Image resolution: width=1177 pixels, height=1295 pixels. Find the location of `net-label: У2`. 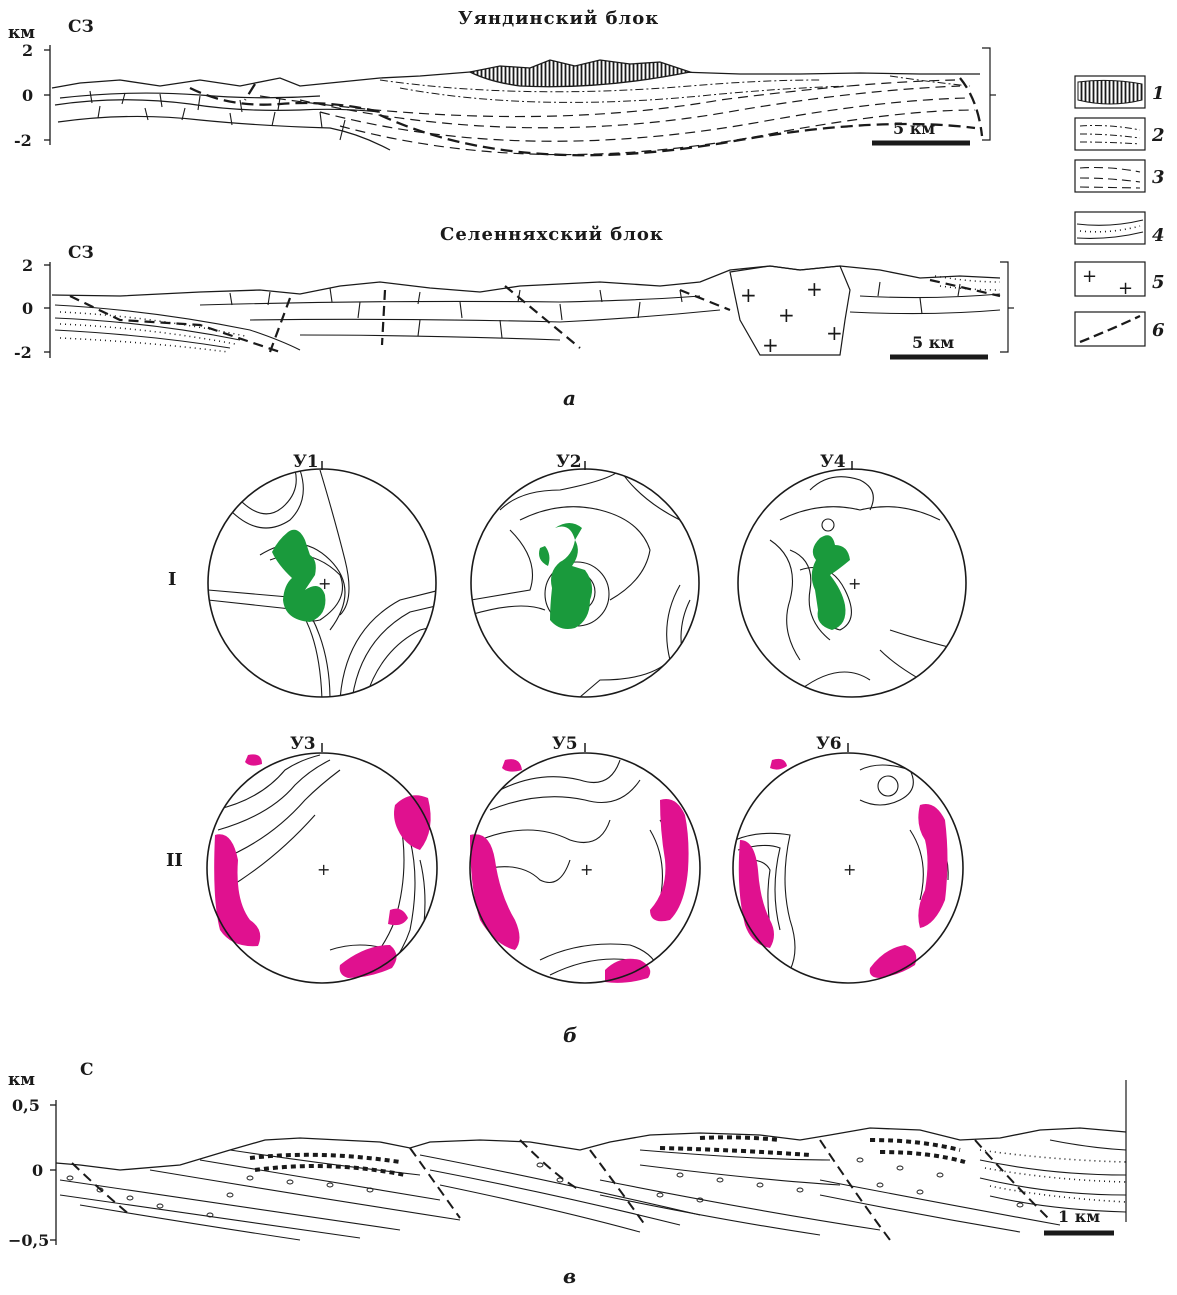

net-label: У2 is located at coordinates (569, 462).